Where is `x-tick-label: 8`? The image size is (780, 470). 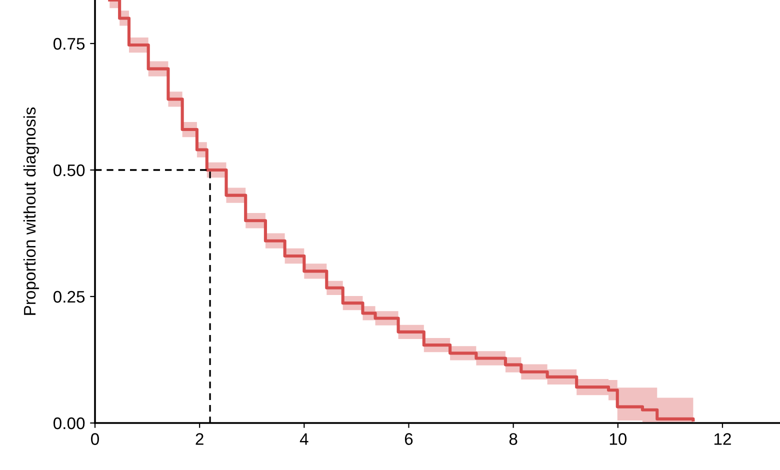
x-tick-label: 8 is located at coordinates (513, 439).